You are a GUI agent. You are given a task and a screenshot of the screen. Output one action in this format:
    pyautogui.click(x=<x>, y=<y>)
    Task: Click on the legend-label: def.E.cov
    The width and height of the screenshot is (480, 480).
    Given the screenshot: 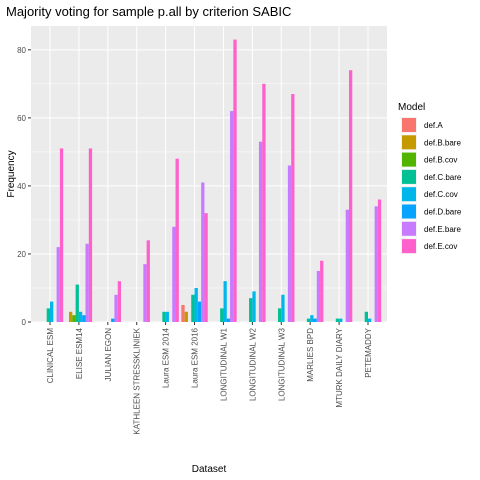 What is the action you would take?
    pyautogui.click(x=440, y=246)
    